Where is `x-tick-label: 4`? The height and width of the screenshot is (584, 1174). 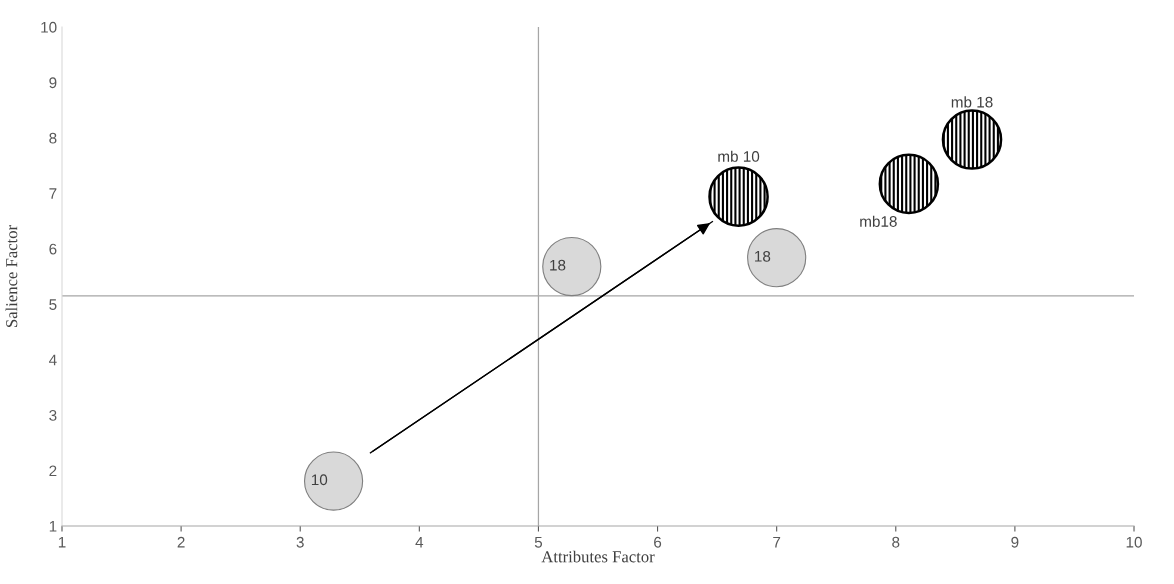
x-tick-label: 4 is located at coordinates (419, 542).